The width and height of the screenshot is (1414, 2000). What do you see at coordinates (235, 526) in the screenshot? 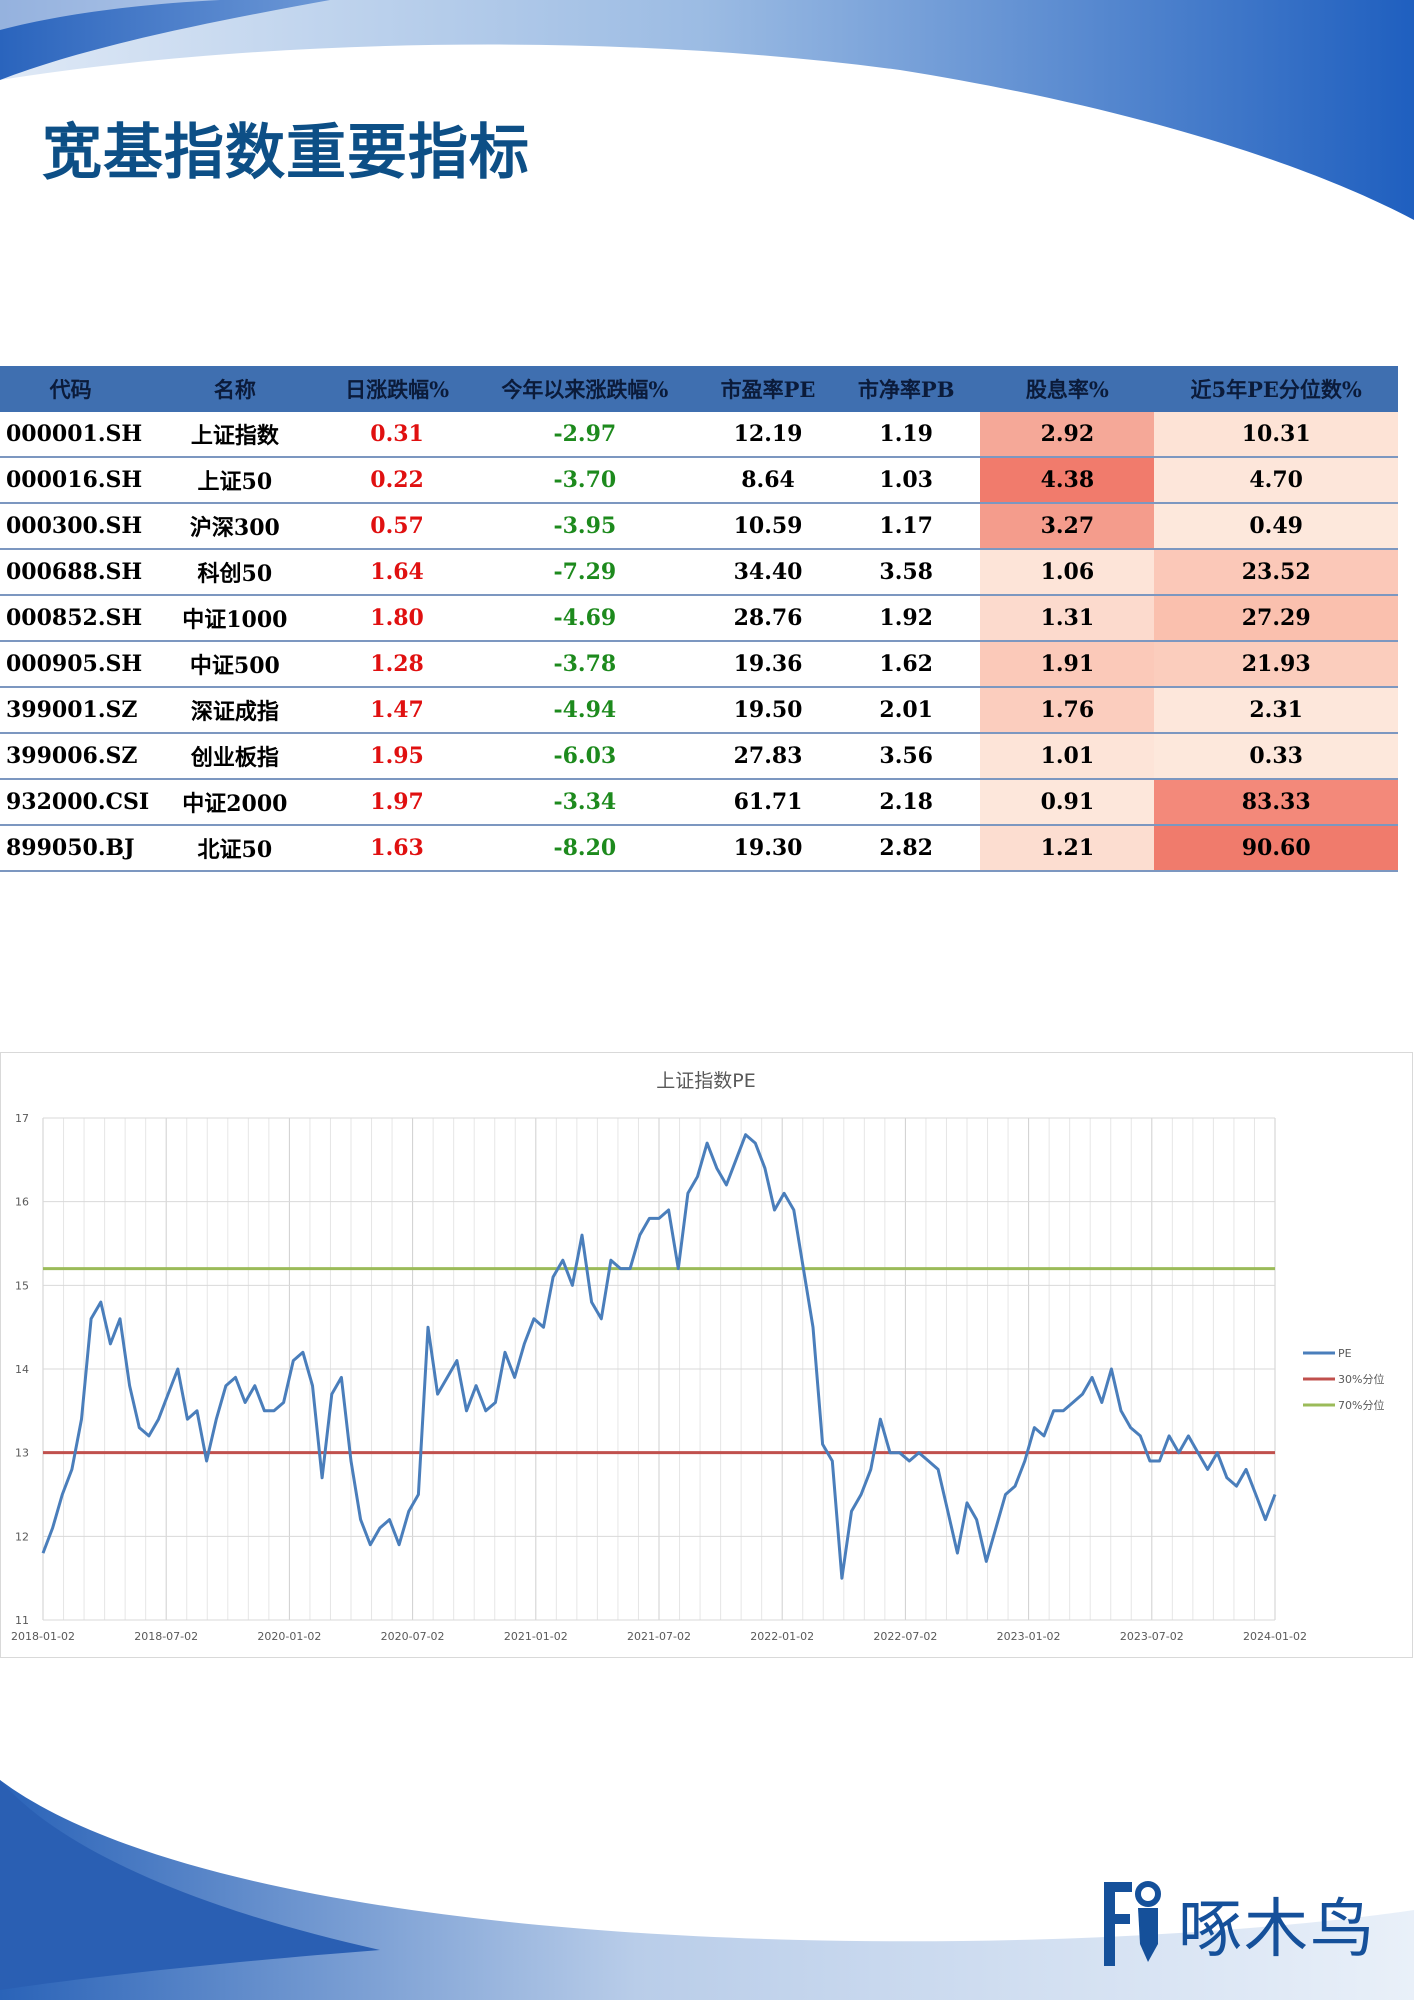
I see `cell-name: 沪深300` at bounding box center [235, 526].